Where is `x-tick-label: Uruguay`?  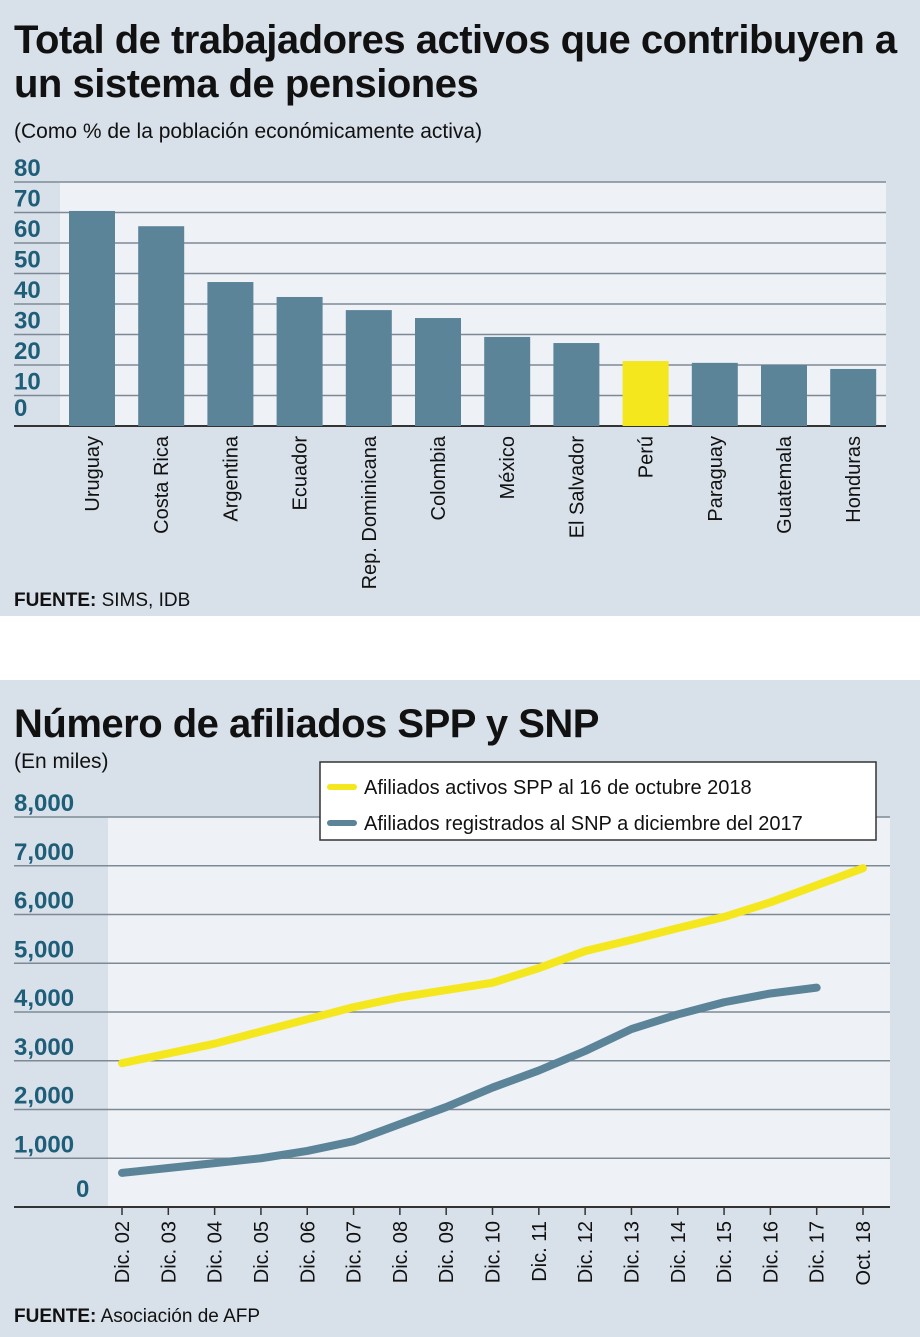 x-tick-label: Uruguay is located at coordinates (93, 474).